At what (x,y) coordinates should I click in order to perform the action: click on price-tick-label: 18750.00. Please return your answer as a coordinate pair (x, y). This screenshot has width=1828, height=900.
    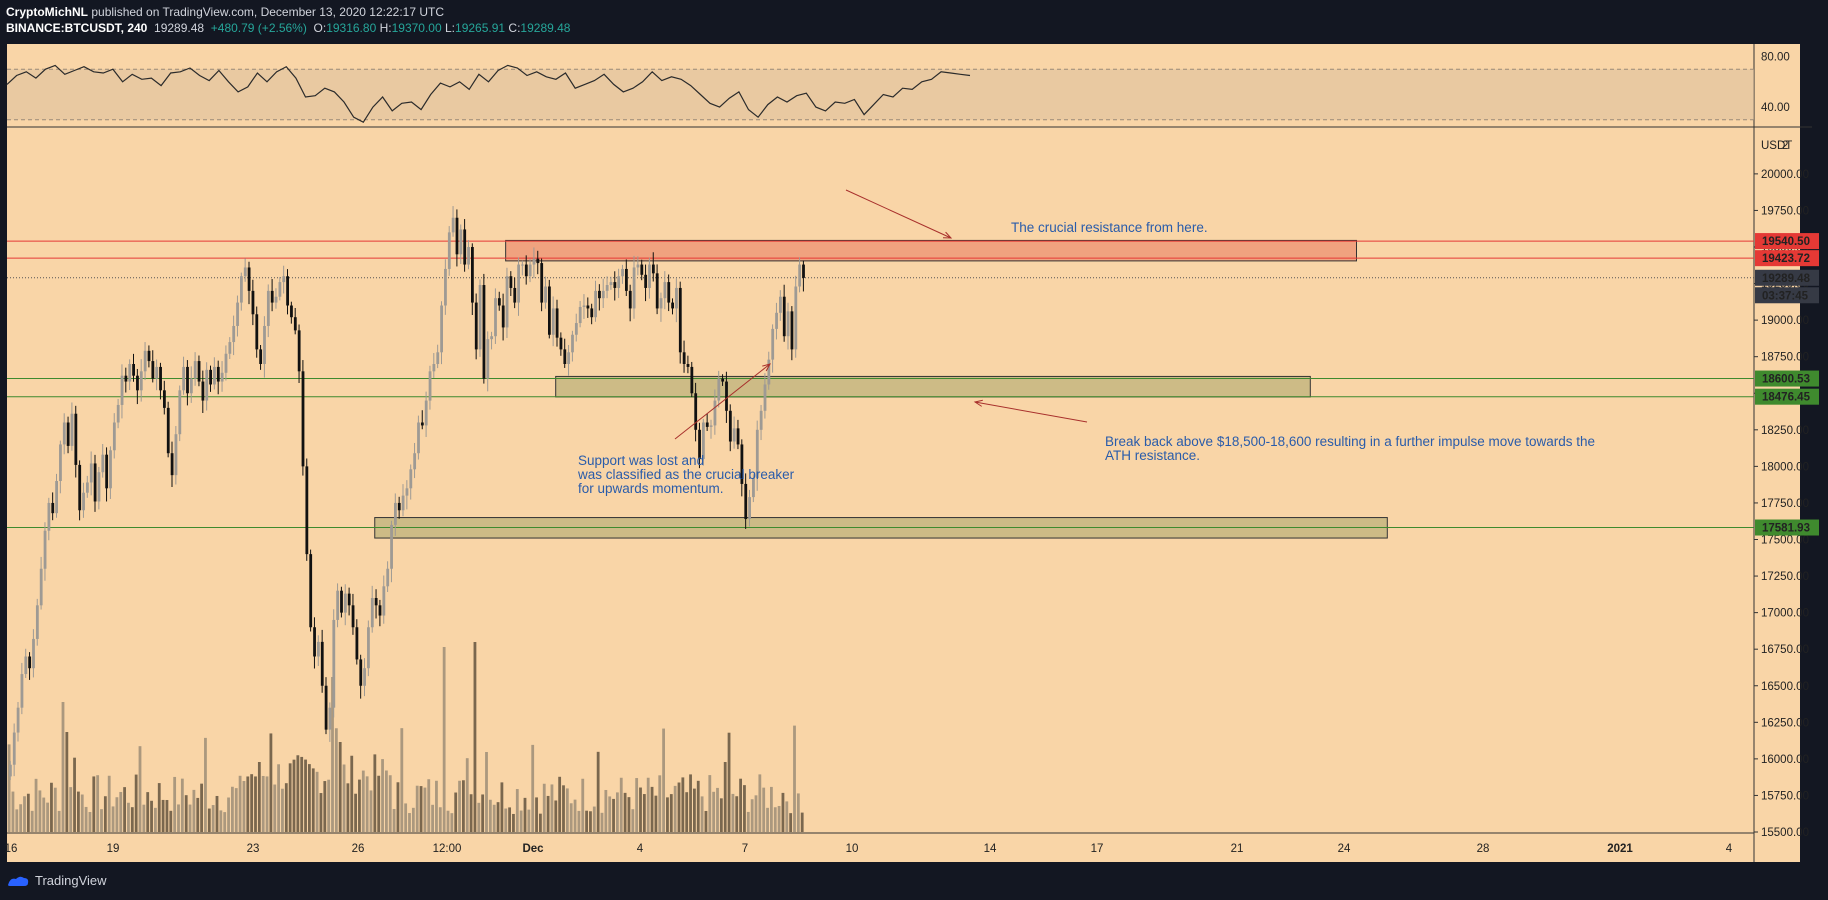
    Looking at the image, I should click on (1785, 358).